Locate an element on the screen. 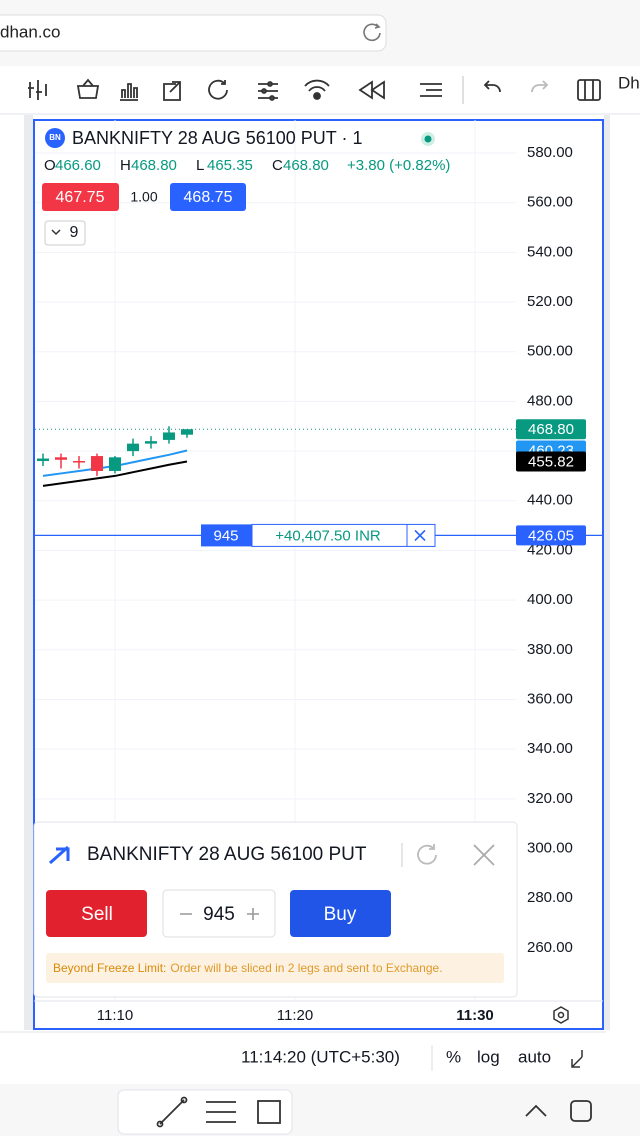 The image size is (640, 1136). position-pnl: +40,407.50 INR is located at coordinates (328, 535).